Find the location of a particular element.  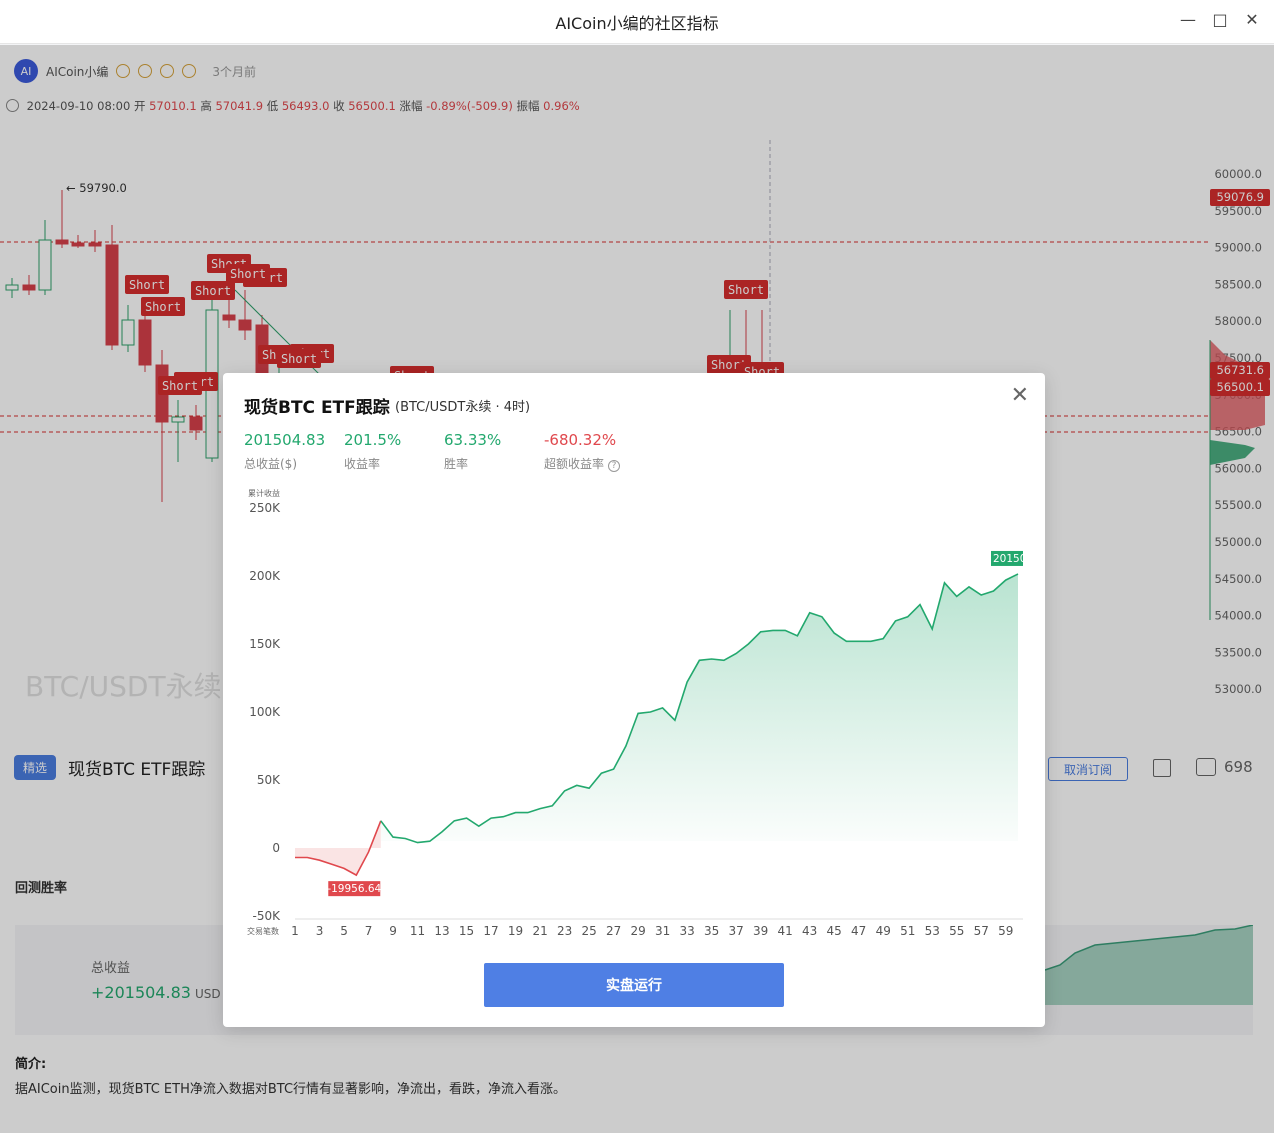

min-value-badge-bg is located at coordinates (354, 889).